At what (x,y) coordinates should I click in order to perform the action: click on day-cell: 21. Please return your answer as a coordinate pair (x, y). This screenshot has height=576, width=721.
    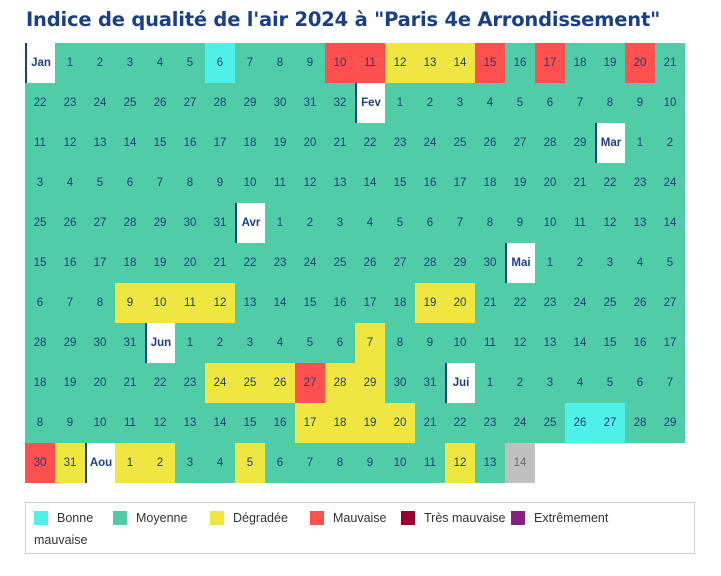
    Looking at the image, I should click on (490, 303).